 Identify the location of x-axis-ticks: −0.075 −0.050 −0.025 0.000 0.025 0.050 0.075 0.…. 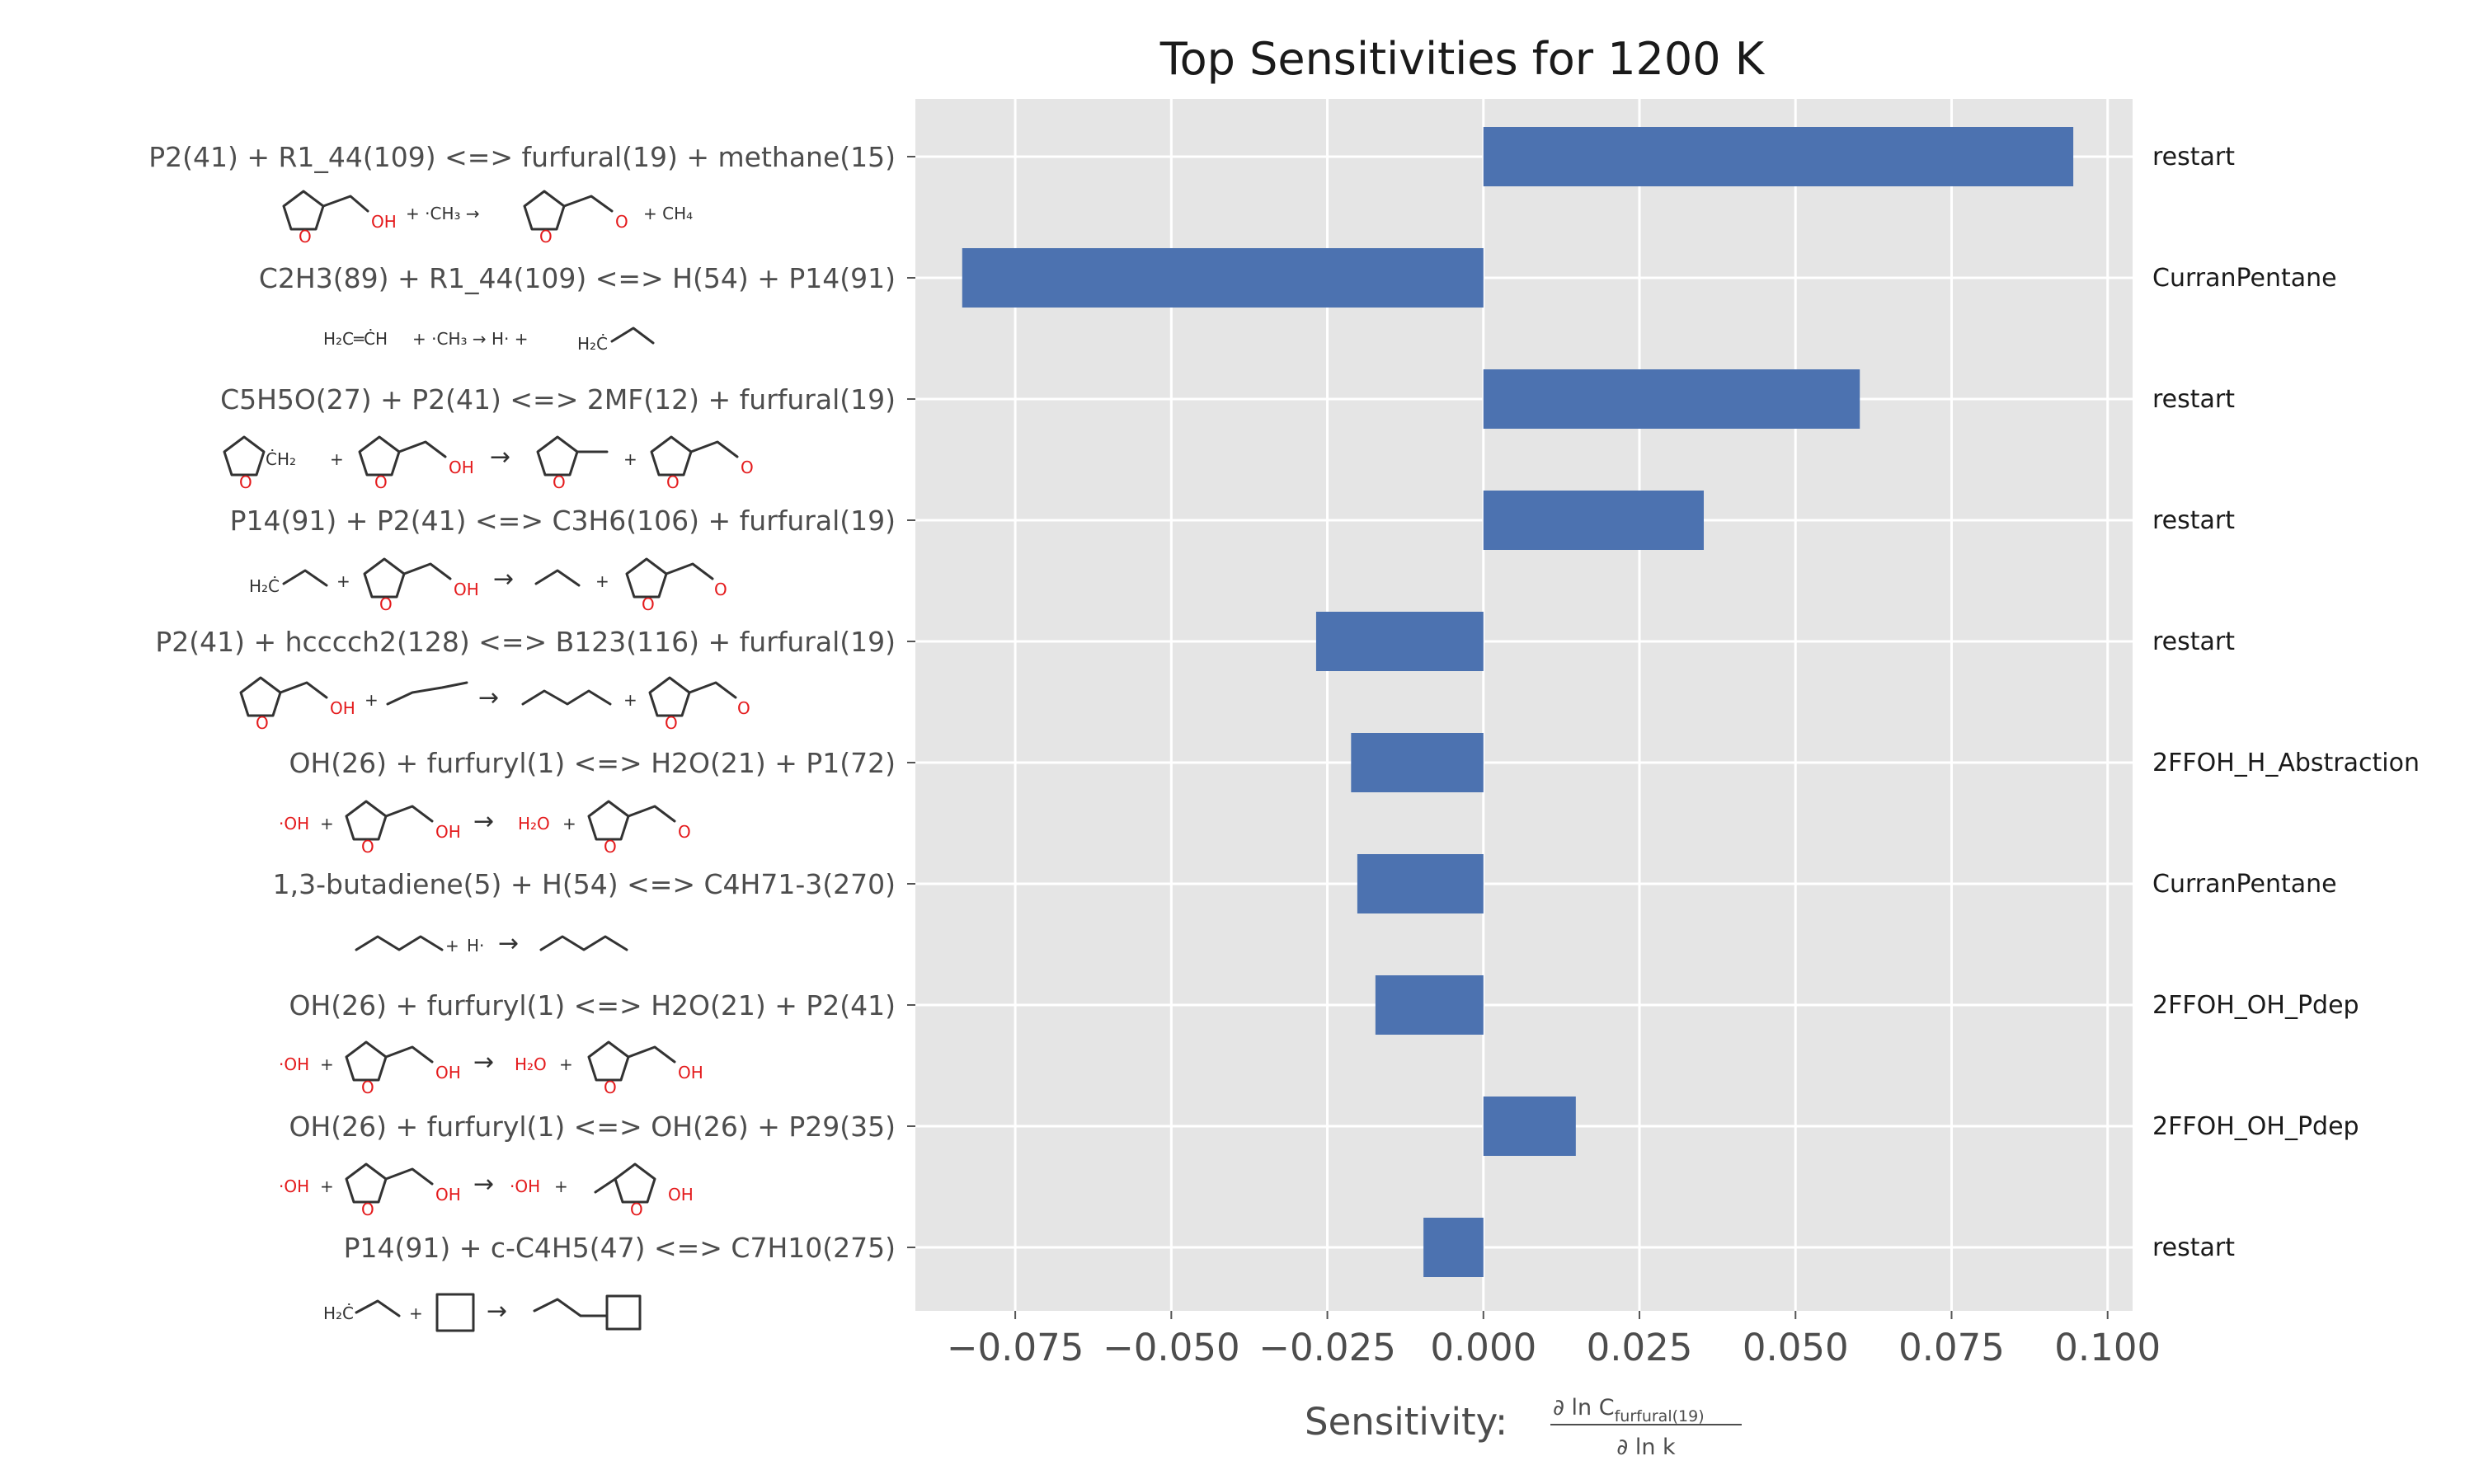
(1554, 1340).